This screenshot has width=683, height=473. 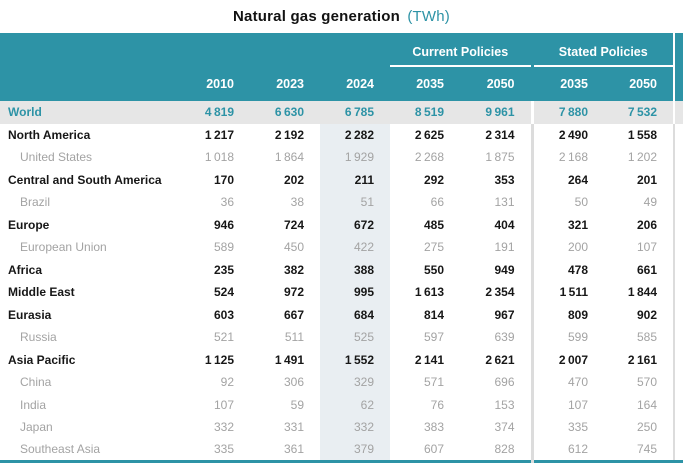 What do you see at coordinates (496, 112) in the screenshot?
I see `value-cell: 9 961` at bounding box center [496, 112].